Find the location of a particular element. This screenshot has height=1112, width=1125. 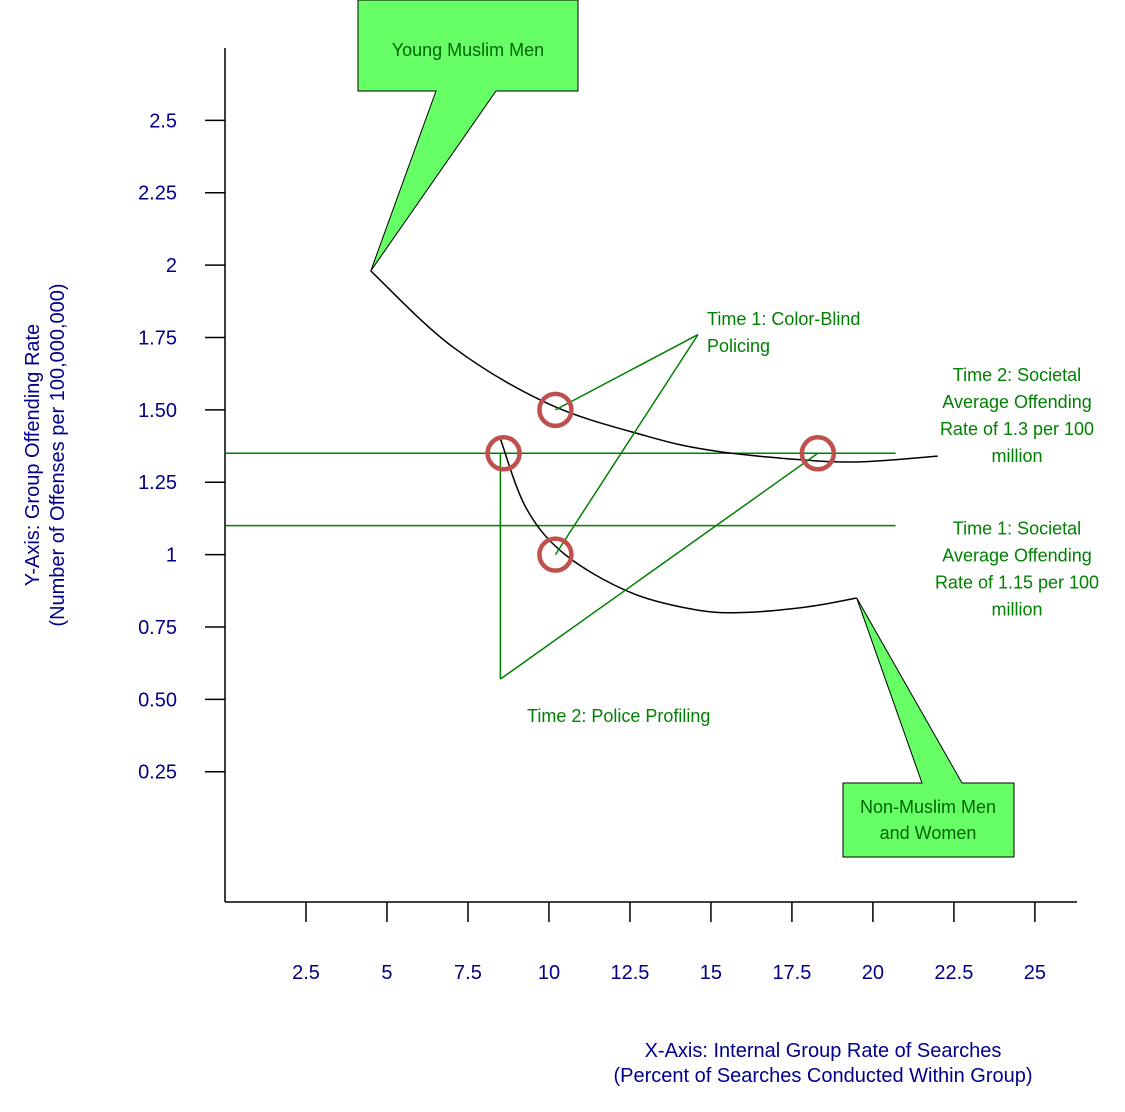

annotation-label-color-blind-line: Policing is located at coordinates (738, 346).